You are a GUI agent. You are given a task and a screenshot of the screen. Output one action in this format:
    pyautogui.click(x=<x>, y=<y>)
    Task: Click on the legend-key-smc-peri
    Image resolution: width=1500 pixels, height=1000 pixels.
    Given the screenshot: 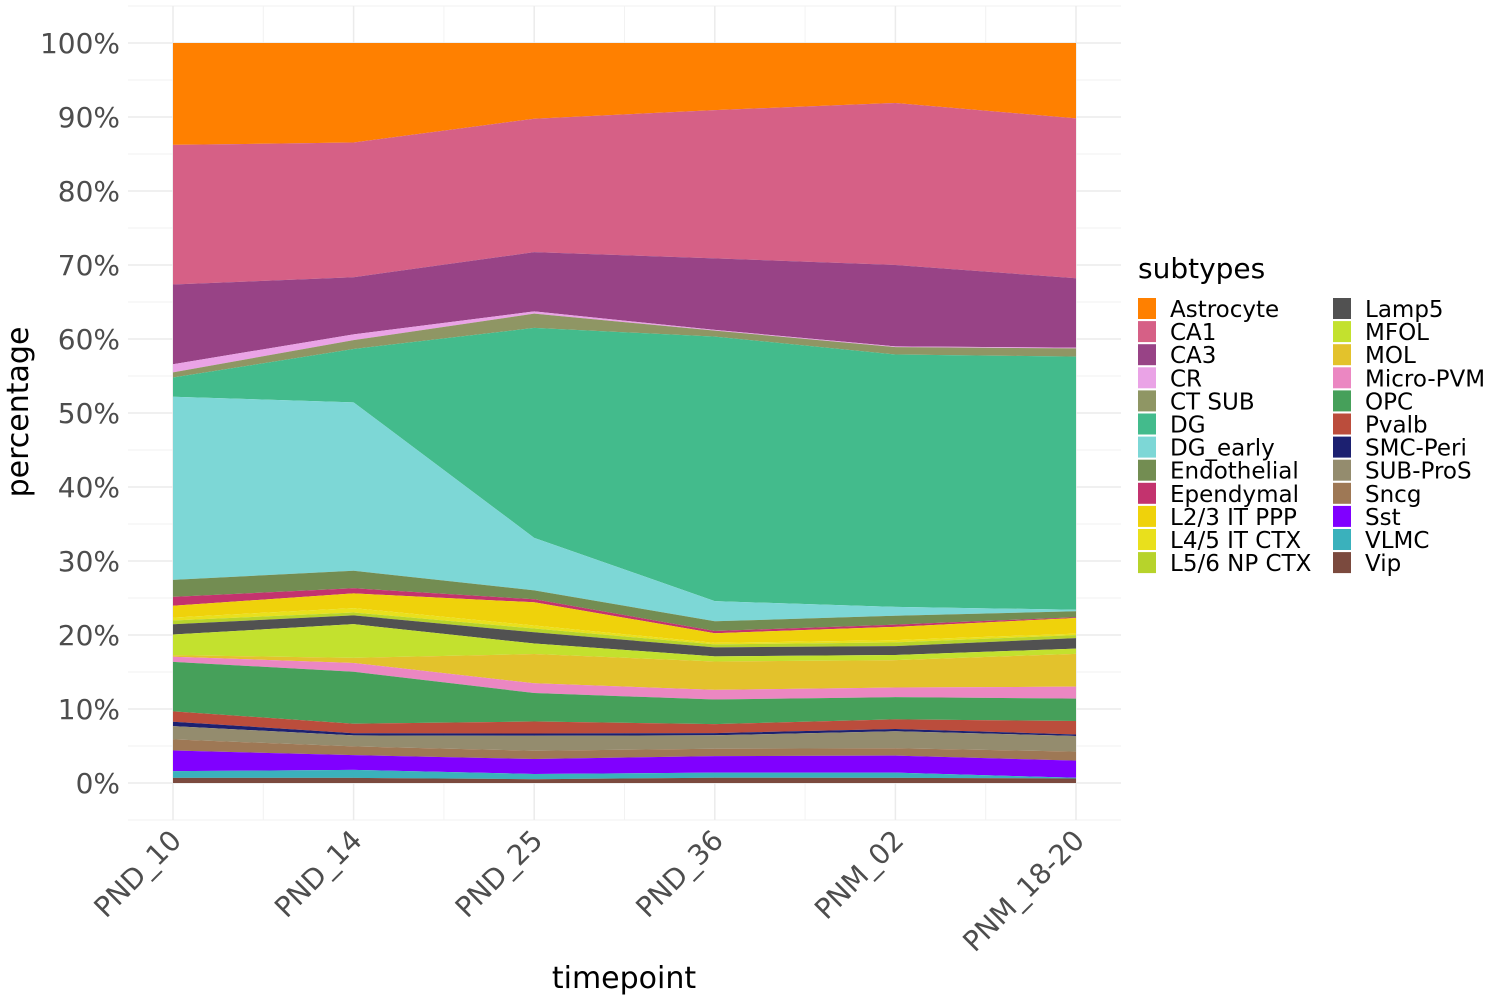 What is the action you would take?
    pyautogui.click(x=1342, y=447)
    